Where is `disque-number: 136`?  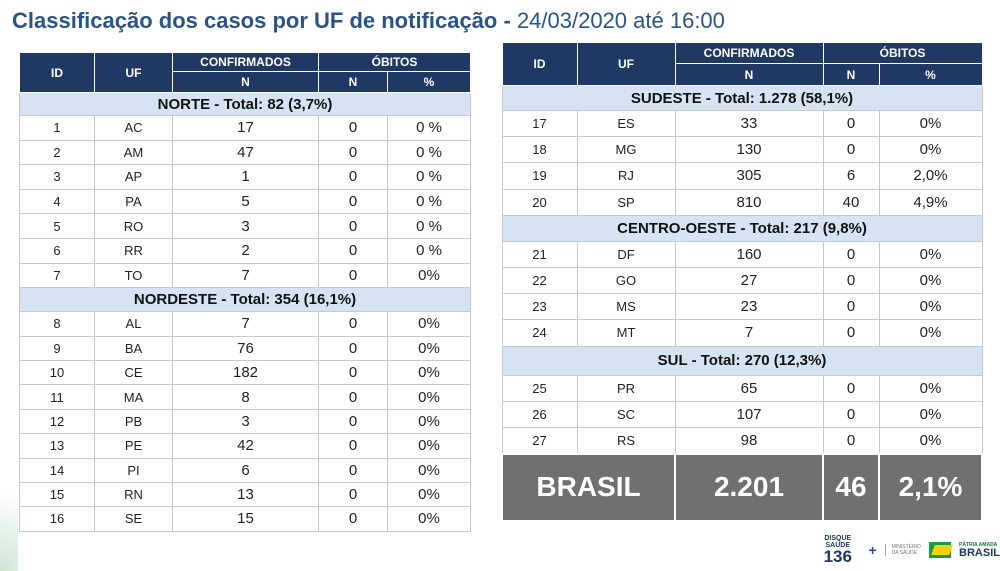 disque-number: 136 is located at coordinates (837, 556).